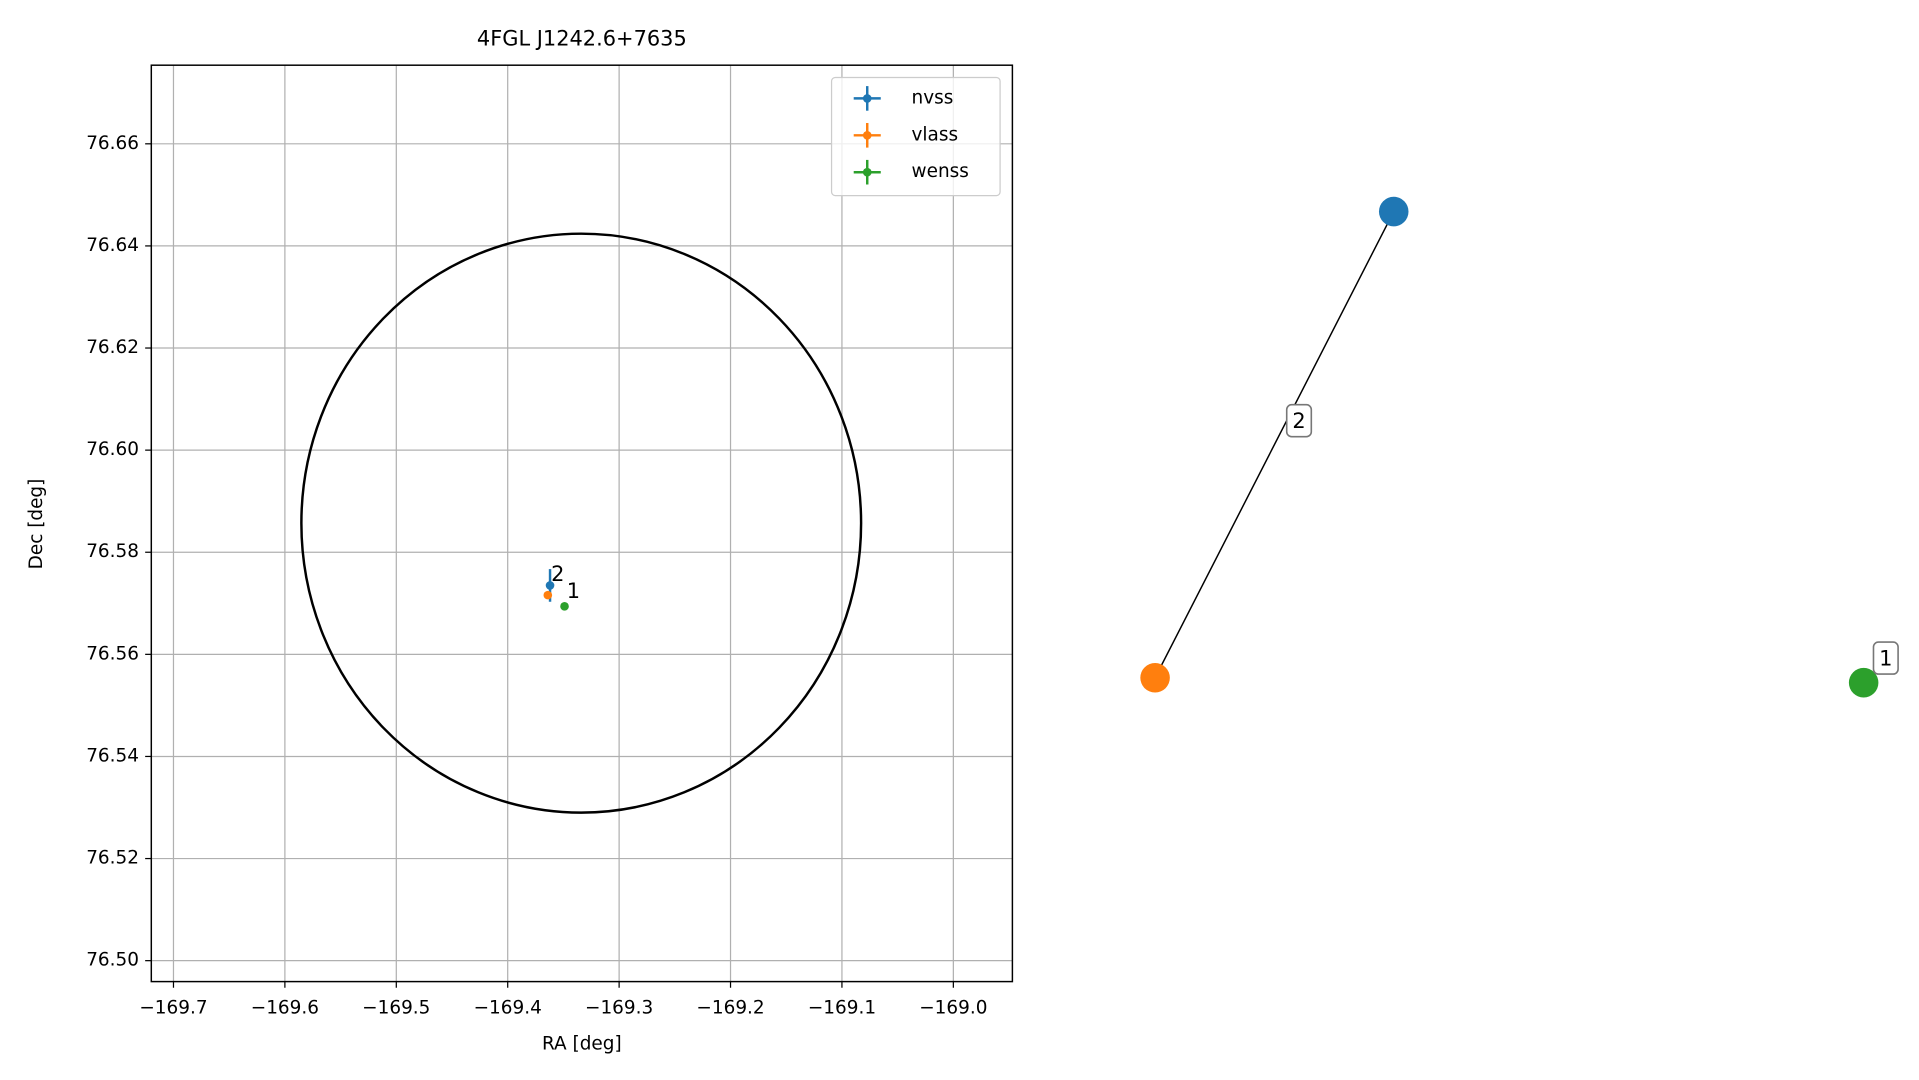 The width and height of the screenshot is (1919, 1080). I want to click on x-tick-label: −169.3, so click(619, 1008).